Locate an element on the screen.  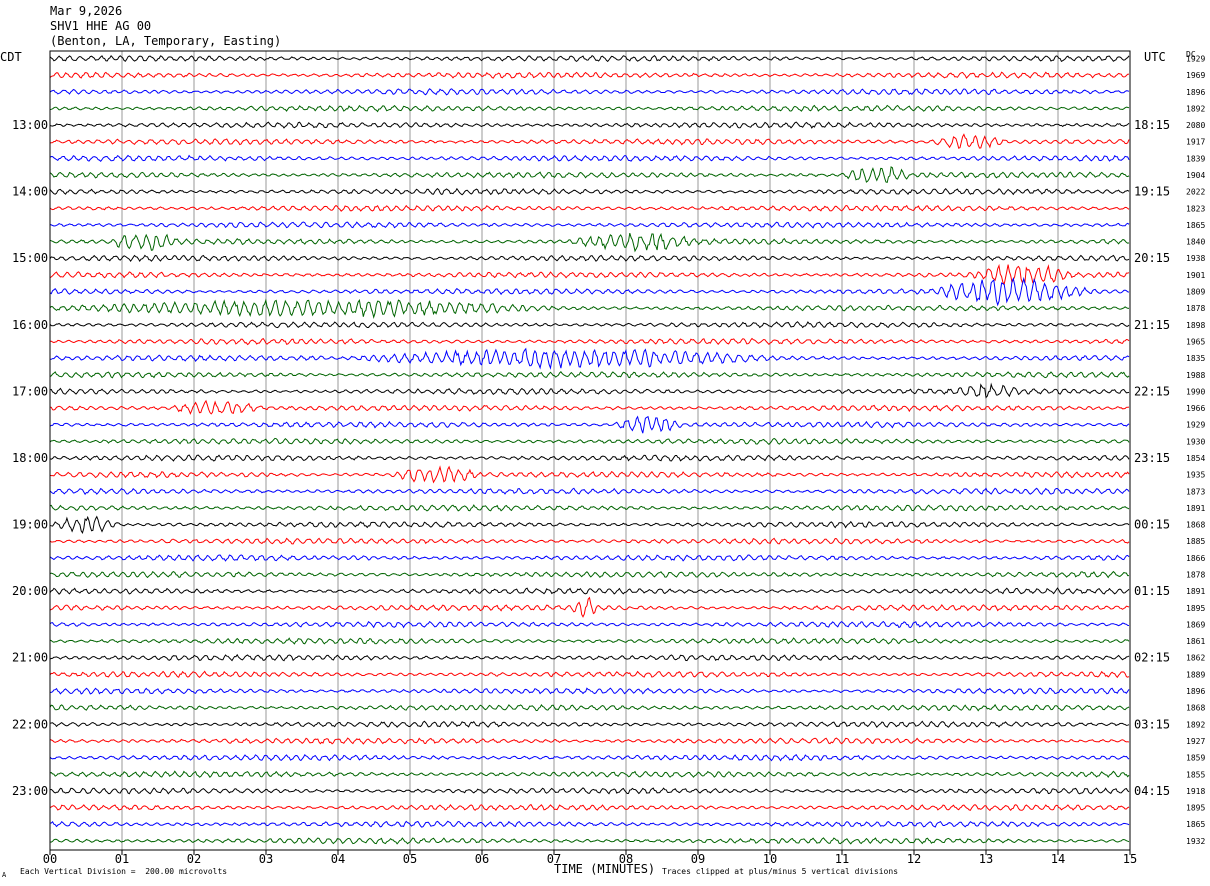
dc-offset-label: 1855 is located at coordinates (1195, 774).